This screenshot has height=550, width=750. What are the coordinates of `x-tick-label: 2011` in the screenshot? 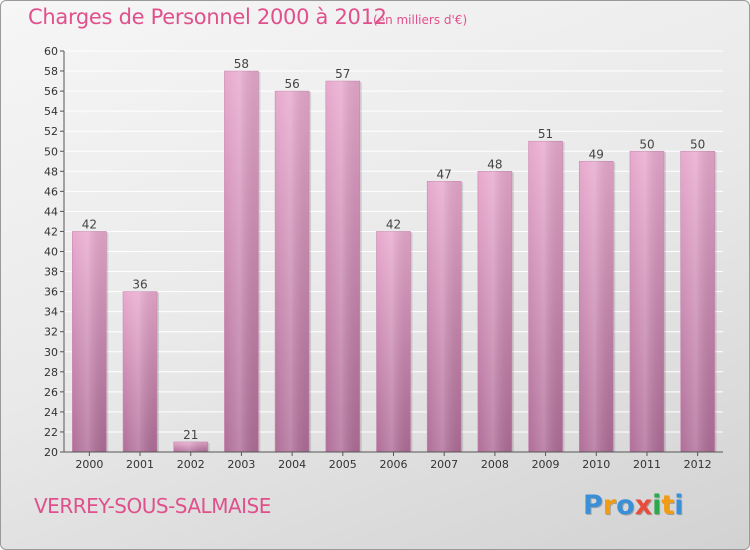 It's located at (647, 464).